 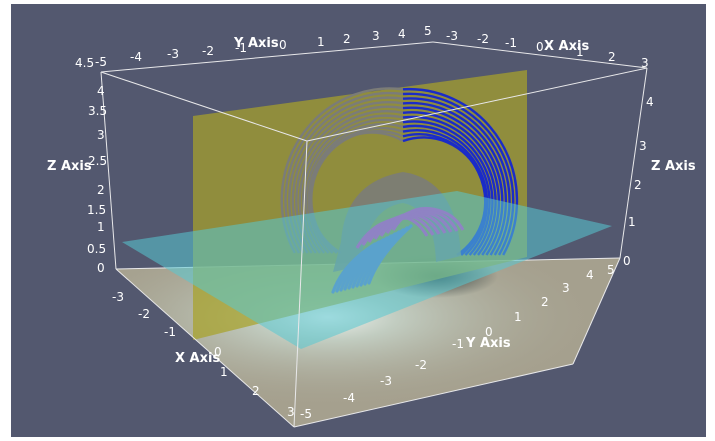 What do you see at coordinates (101, 190) in the screenshot?
I see `z-axis-left-tick-label: 2` at bounding box center [101, 190].